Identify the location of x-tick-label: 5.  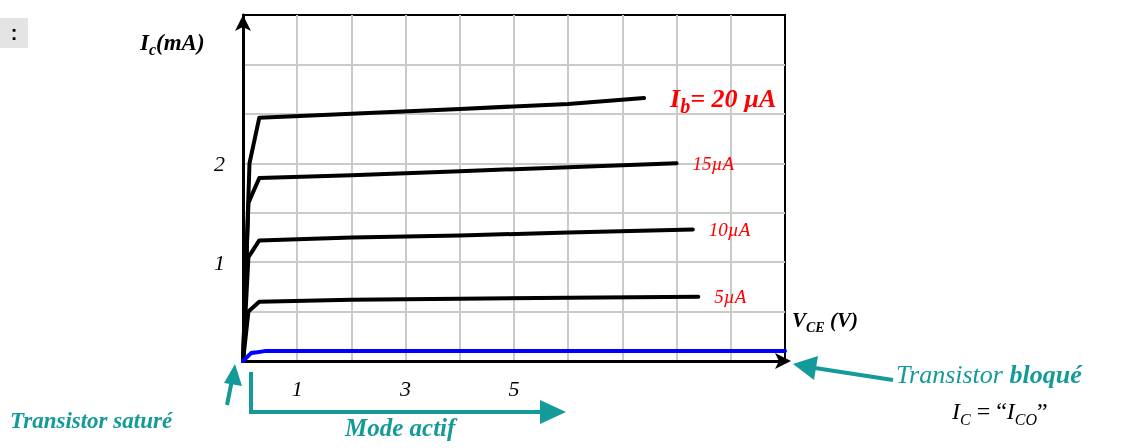
(514, 388).